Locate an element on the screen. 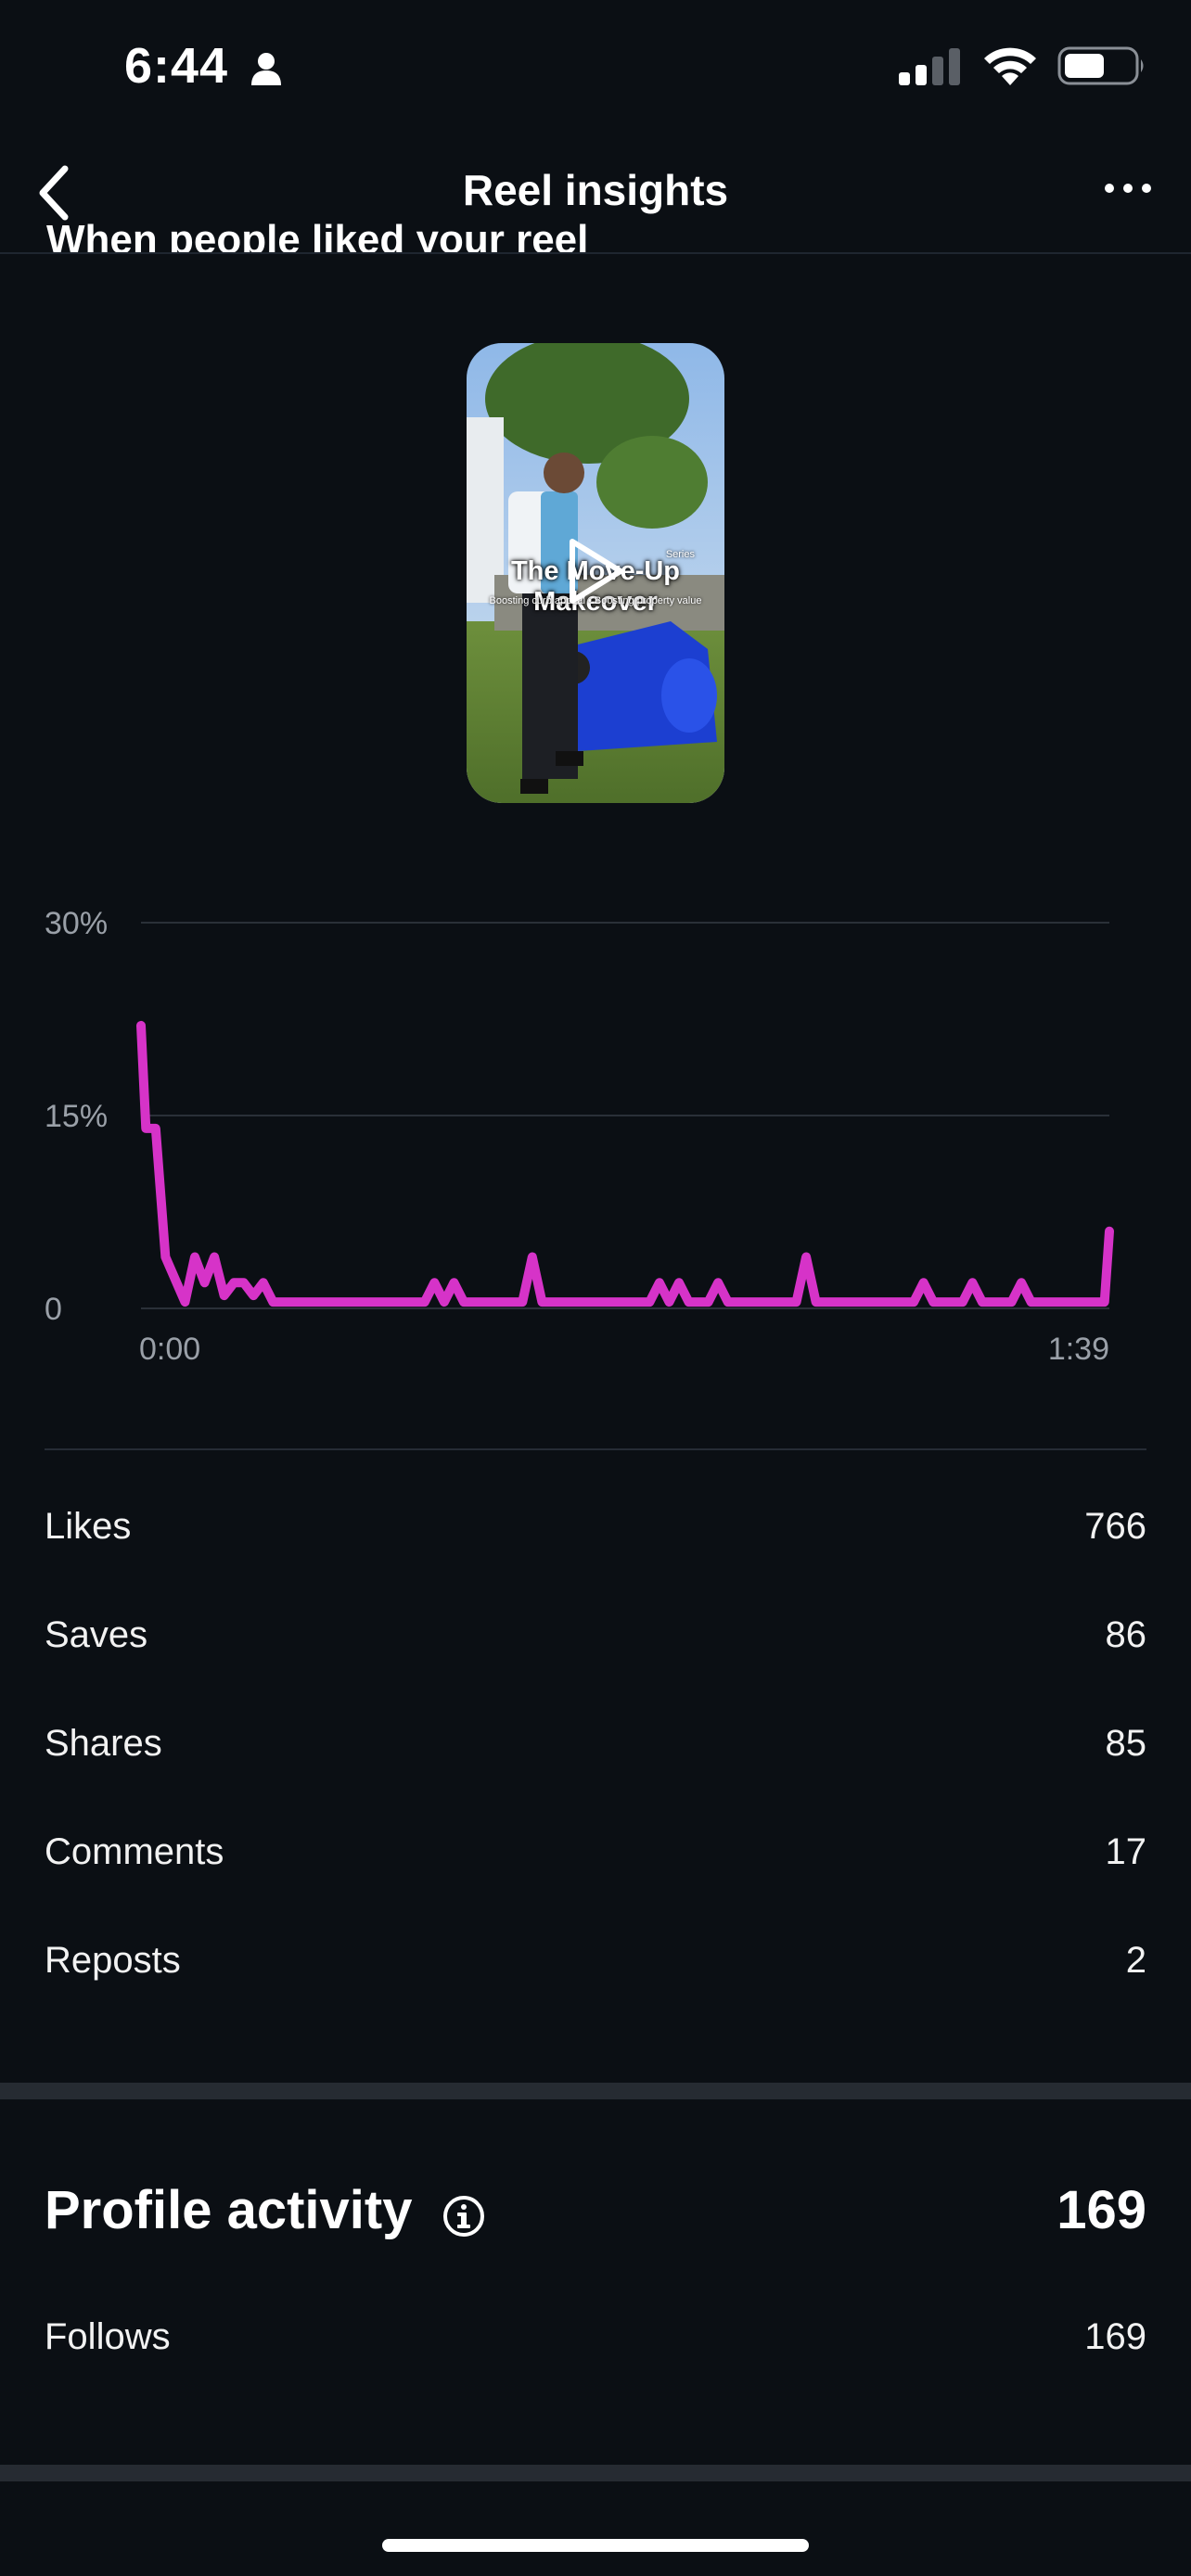 The width and height of the screenshot is (1191, 2576). stat-row-saves: Saves 86 is located at coordinates (595, 1642).